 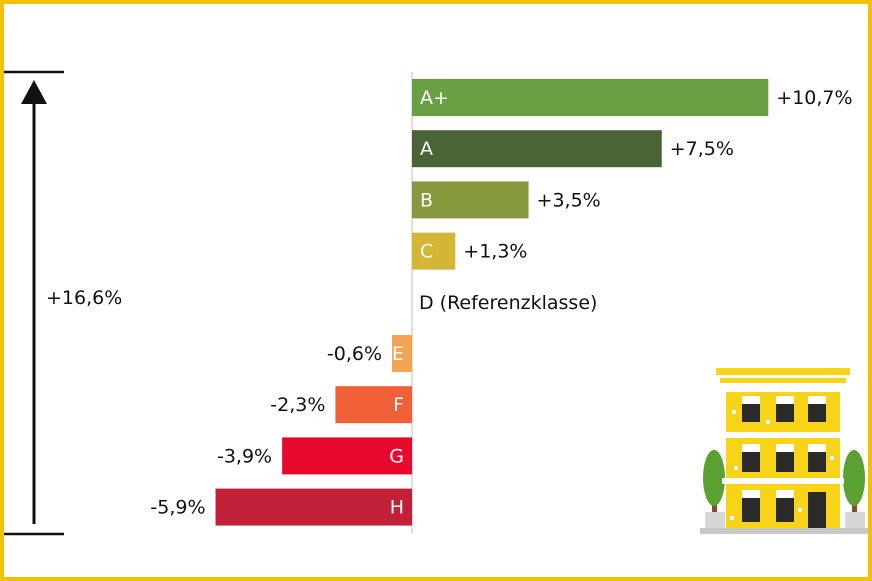 I want to click on bar-c, so click(x=434, y=251).